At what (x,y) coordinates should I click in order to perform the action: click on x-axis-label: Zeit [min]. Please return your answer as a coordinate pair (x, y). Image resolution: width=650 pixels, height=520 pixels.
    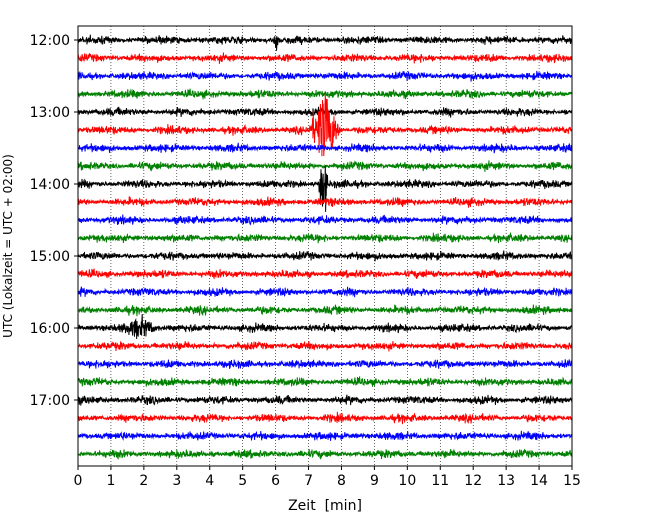
    Looking at the image, I should click on (325, 506).